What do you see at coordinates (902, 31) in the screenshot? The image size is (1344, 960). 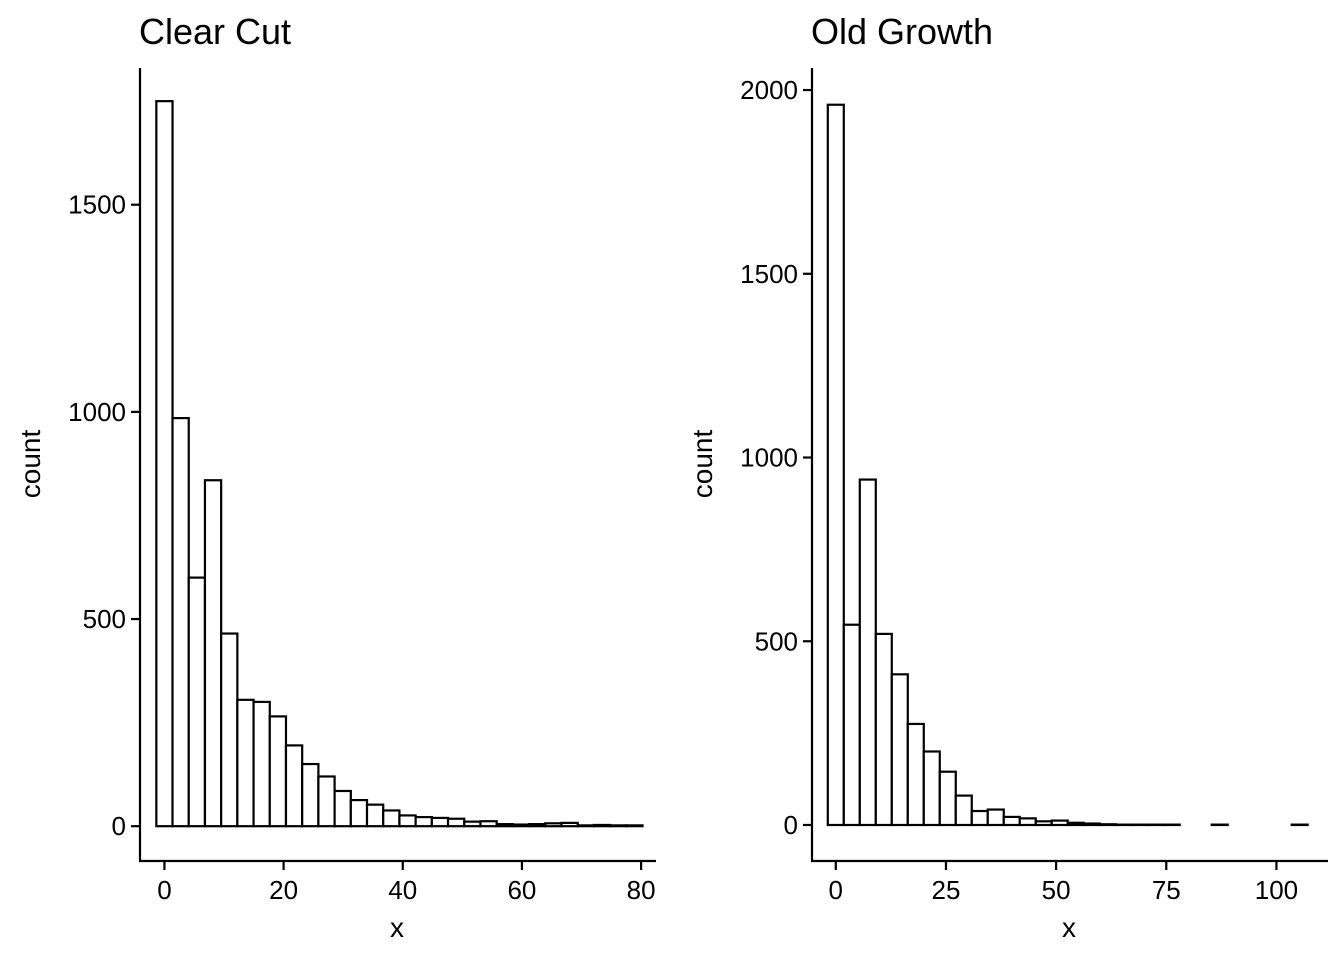 I see `panel-title: Old Growth` at bounding box center [902, 31].